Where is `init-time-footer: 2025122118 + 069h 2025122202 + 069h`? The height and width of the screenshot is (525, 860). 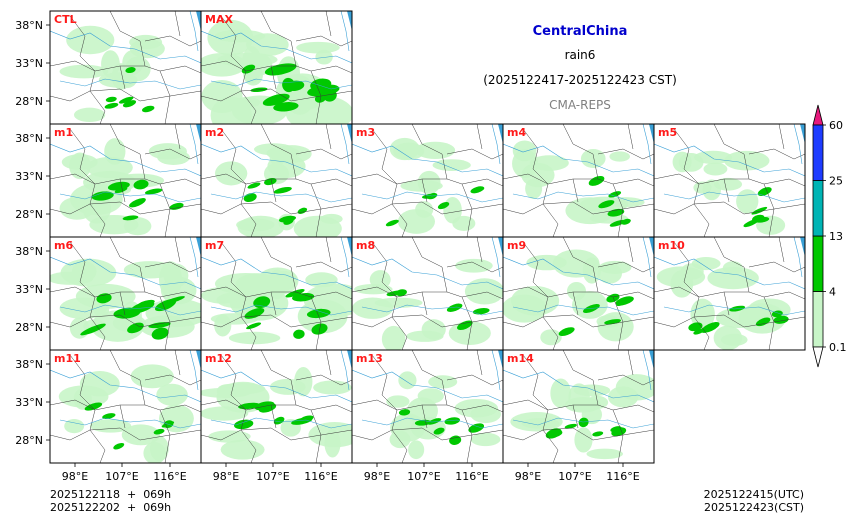
init-time-footer: 2025122118 + 069h 2025122202 + 069h is located at coordinates (110, 501).